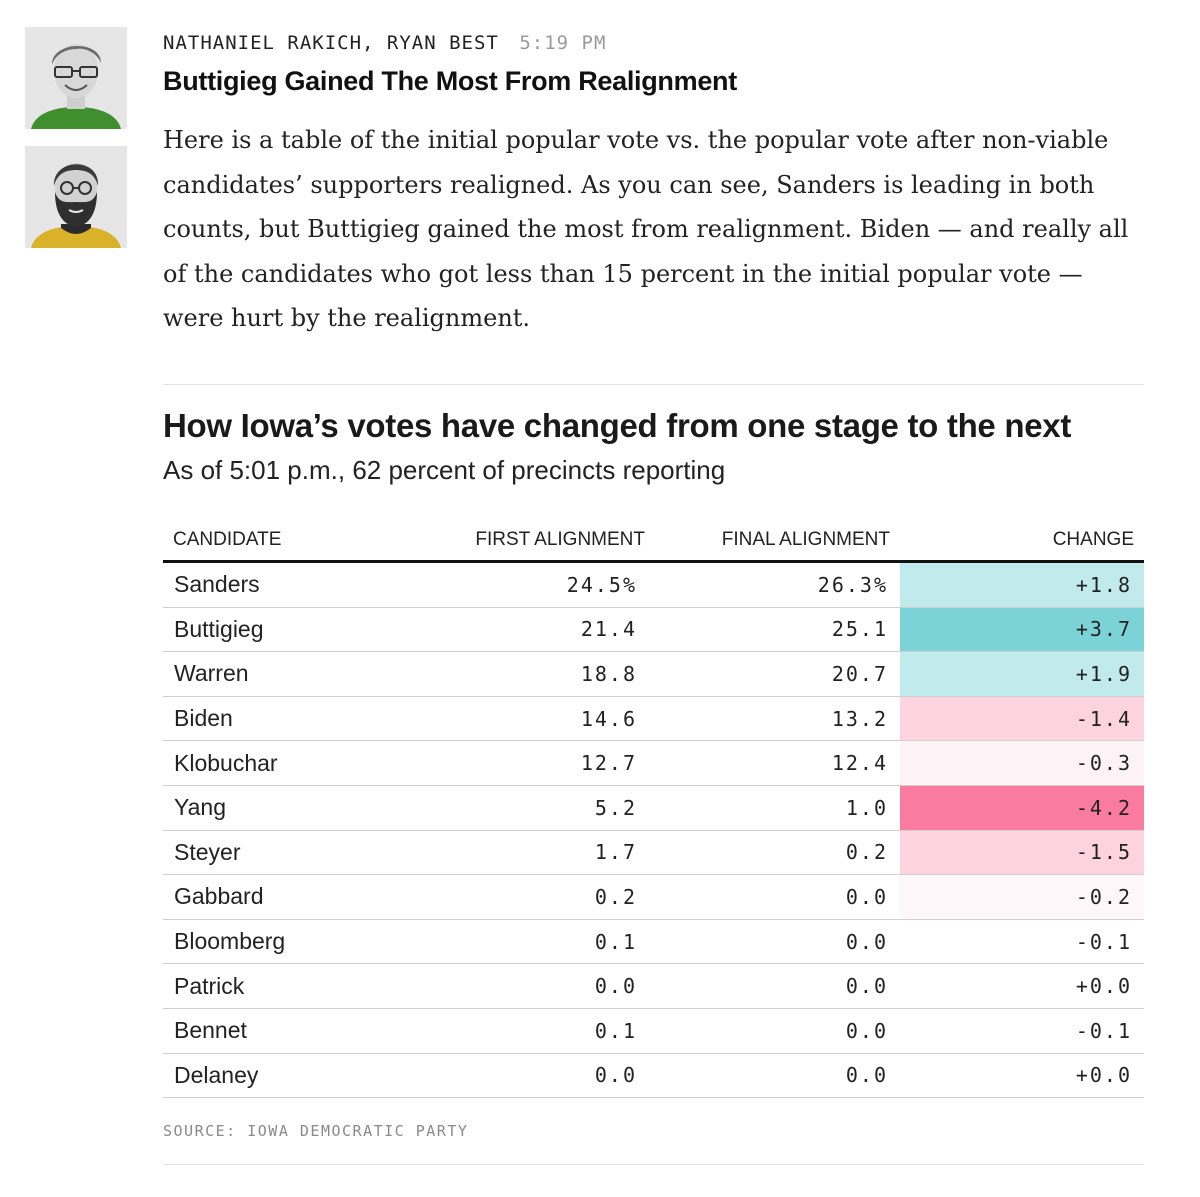 This screenshot has width=1200, height=1197. I want to click on author-avatar-rakich, so click(76, 78).